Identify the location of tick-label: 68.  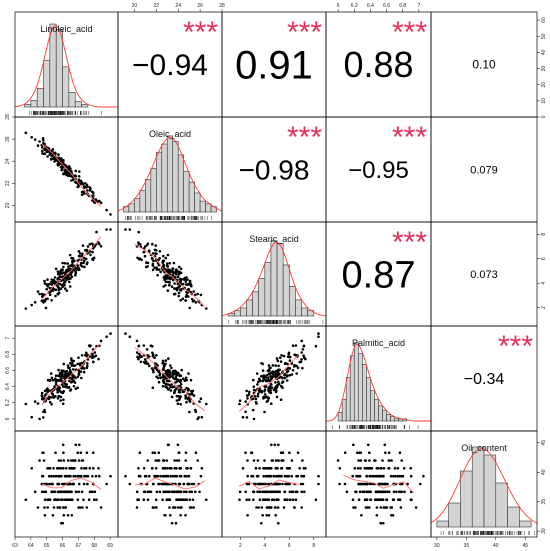
(94, 546).